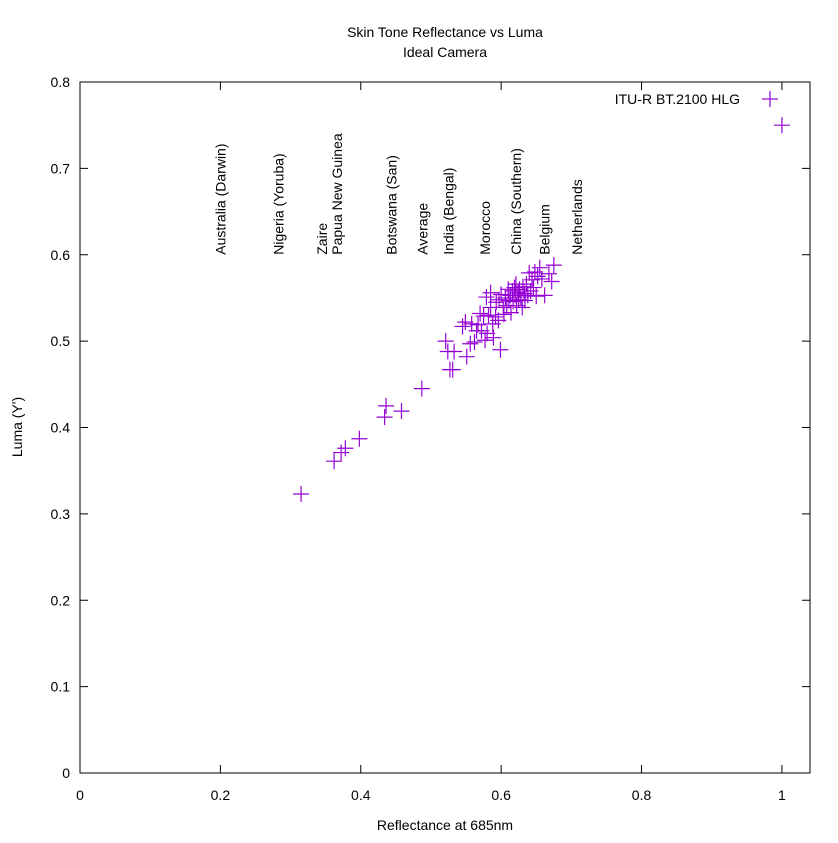 Image resolution: width=838 pixels, height=843 pixels. Describe the element at coordinates (66, 773) in the screenshot. I see `y-tick-label: 0` at that location.